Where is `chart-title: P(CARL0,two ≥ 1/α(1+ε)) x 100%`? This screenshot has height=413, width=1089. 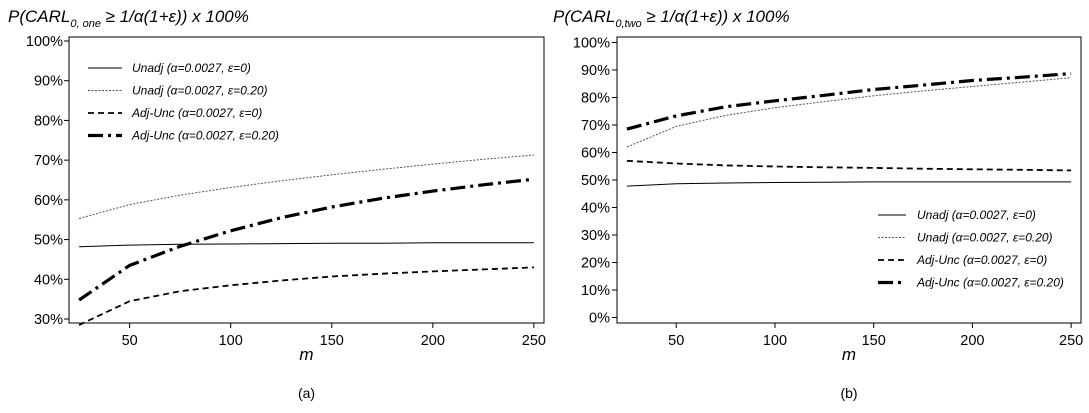
chart-title: P(CARL0,two ≥ 1/α(1+ε)) x 100% is located at coordinates (671, 18).